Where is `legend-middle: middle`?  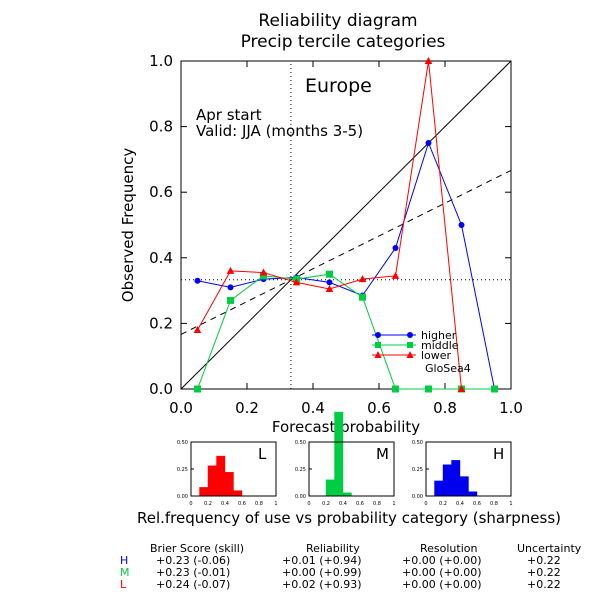 legend-middle: middle is located at coordinates (440, 345).